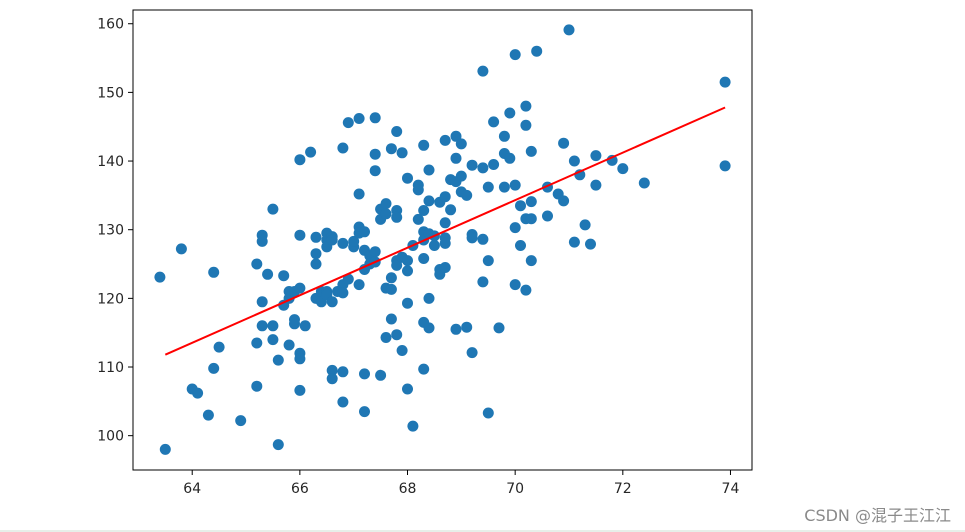 Image resolution: width=965 pixels, height=532 pixels. I want to click on x-axis: 64 66 68 70 72 74, so click(461, 483).